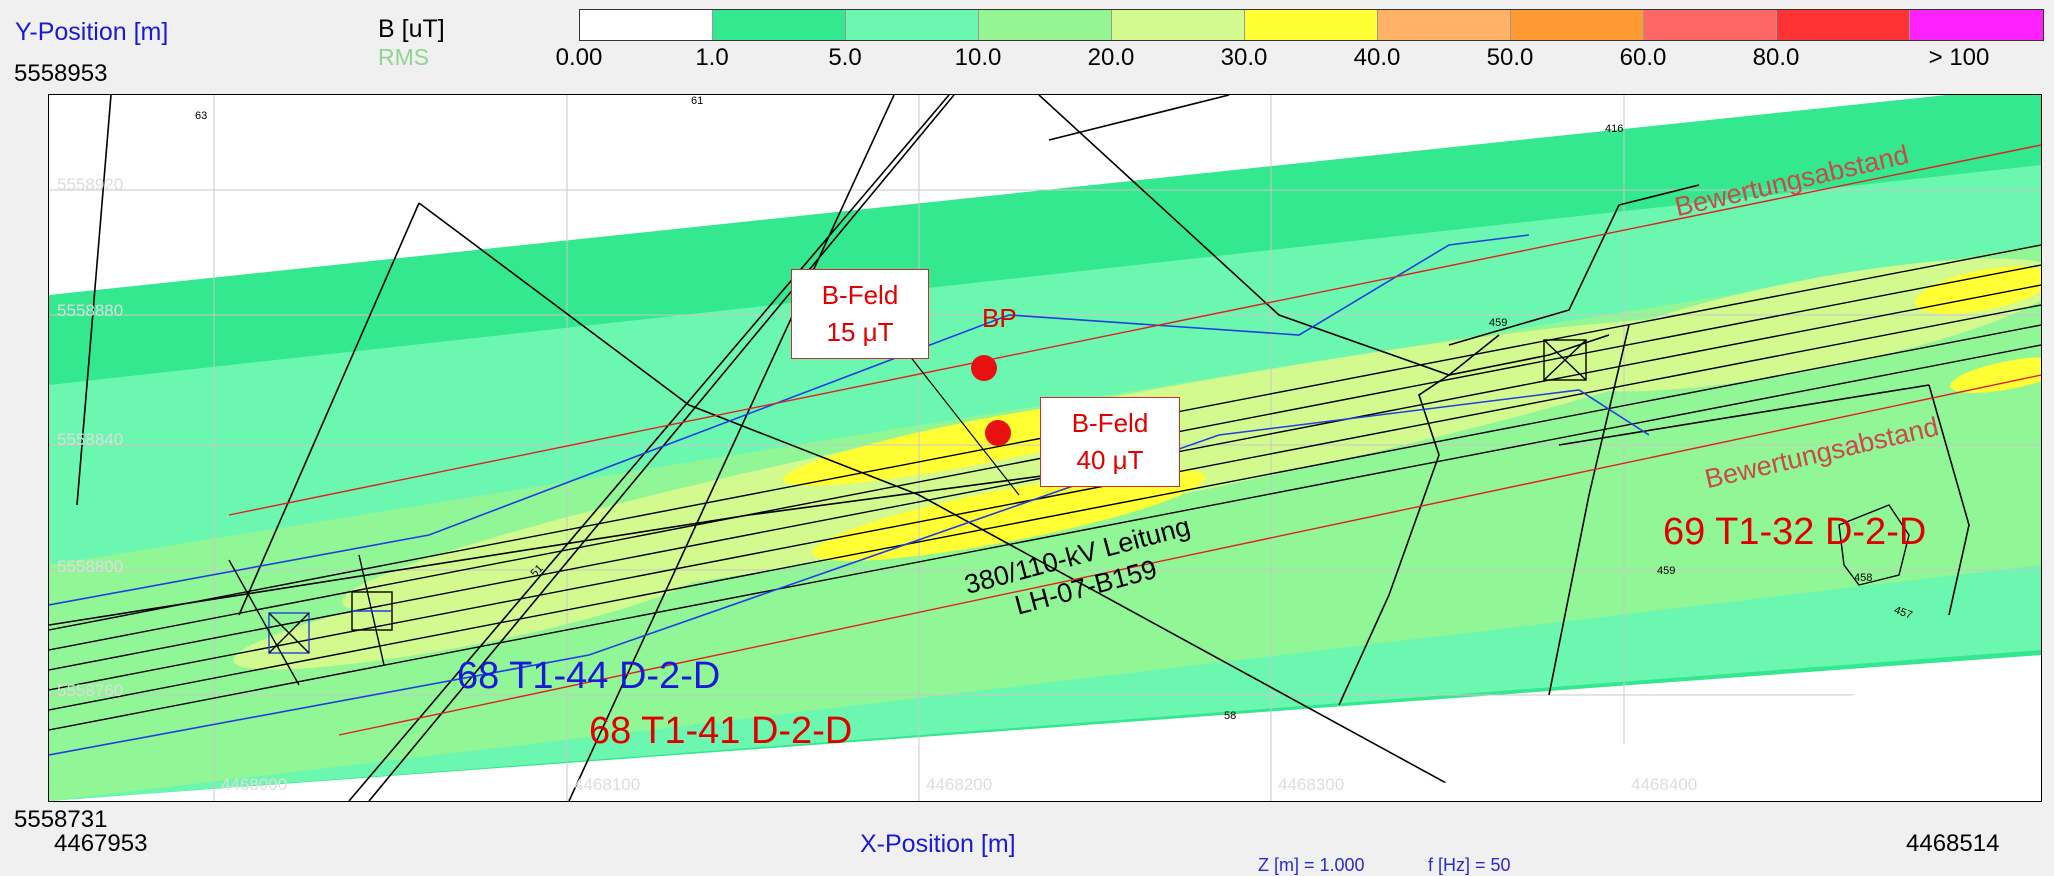 The image size is (2054, 876). Describe the element at coordinates (964, 425) in the screenshot. I see `profile-line` at that location.